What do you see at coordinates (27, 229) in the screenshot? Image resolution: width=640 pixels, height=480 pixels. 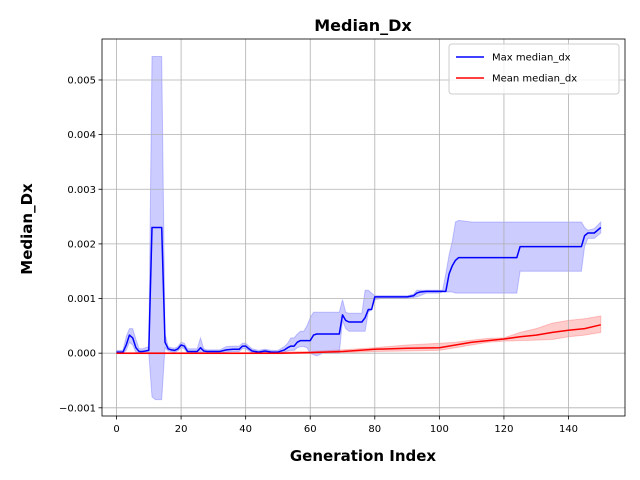 I see `y-axis-label: Median_Dx` at bounding box center [27, 229].